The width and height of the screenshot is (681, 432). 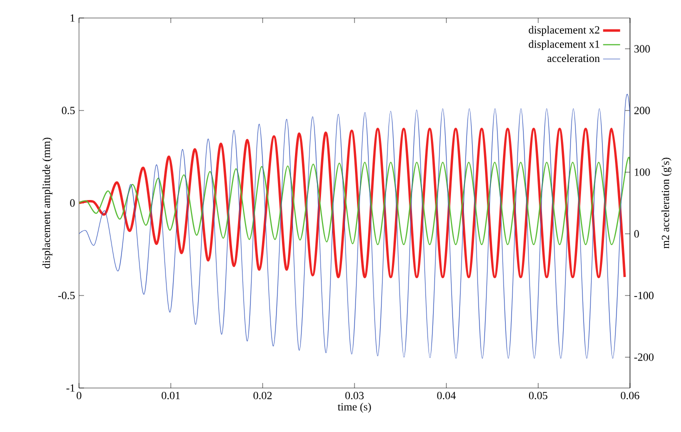 What do you see at coordinates (564, 31) in the screenshot?
I see `legend-label: displacement x2` at bounding box center [564, 31].